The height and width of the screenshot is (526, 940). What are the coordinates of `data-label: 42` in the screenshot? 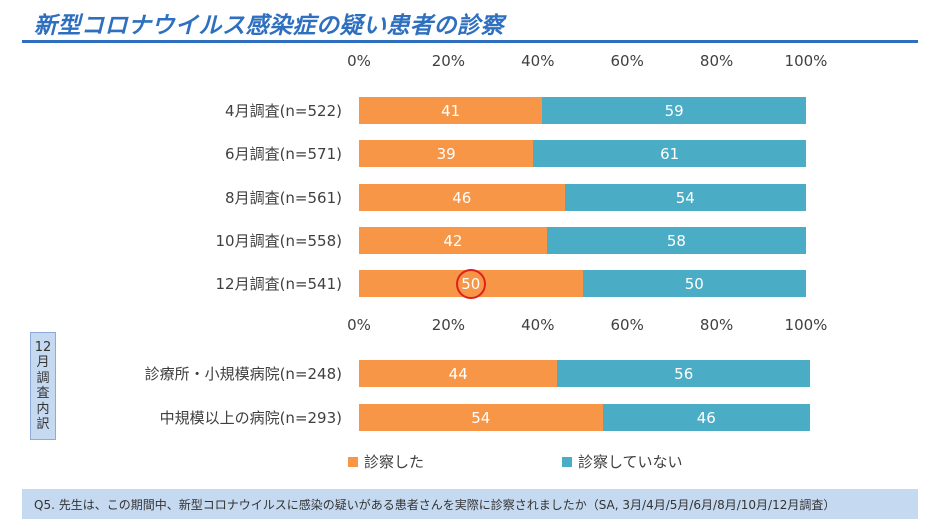 It's located at (453, 240).